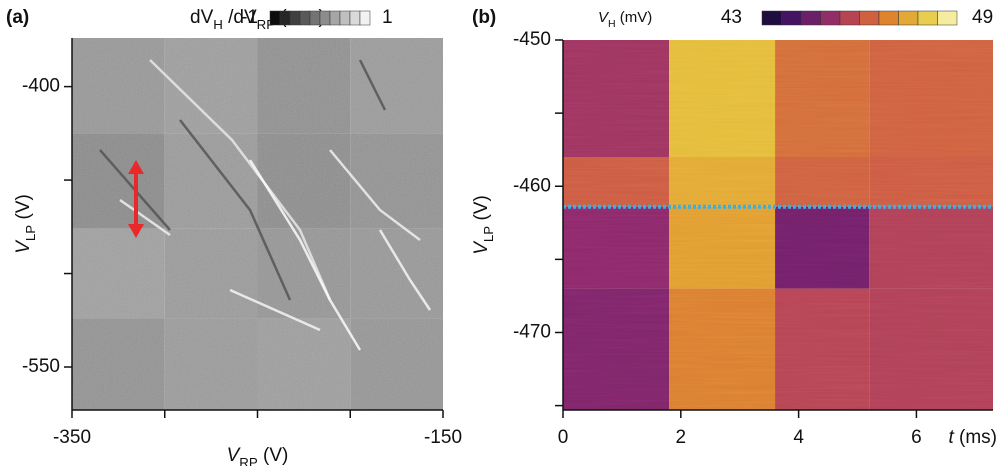 Image resolution: width=1006 pixels, height=466 pixels. Describe the element at coordinates (248, 460) in the screenshot. I see `label-part: RP` at that location.